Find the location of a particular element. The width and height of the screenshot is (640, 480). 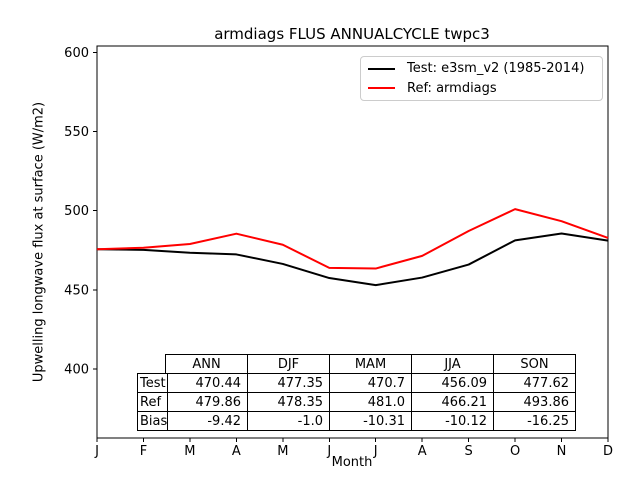

table-cell: 481.0 is located at coordinates (370, 402).